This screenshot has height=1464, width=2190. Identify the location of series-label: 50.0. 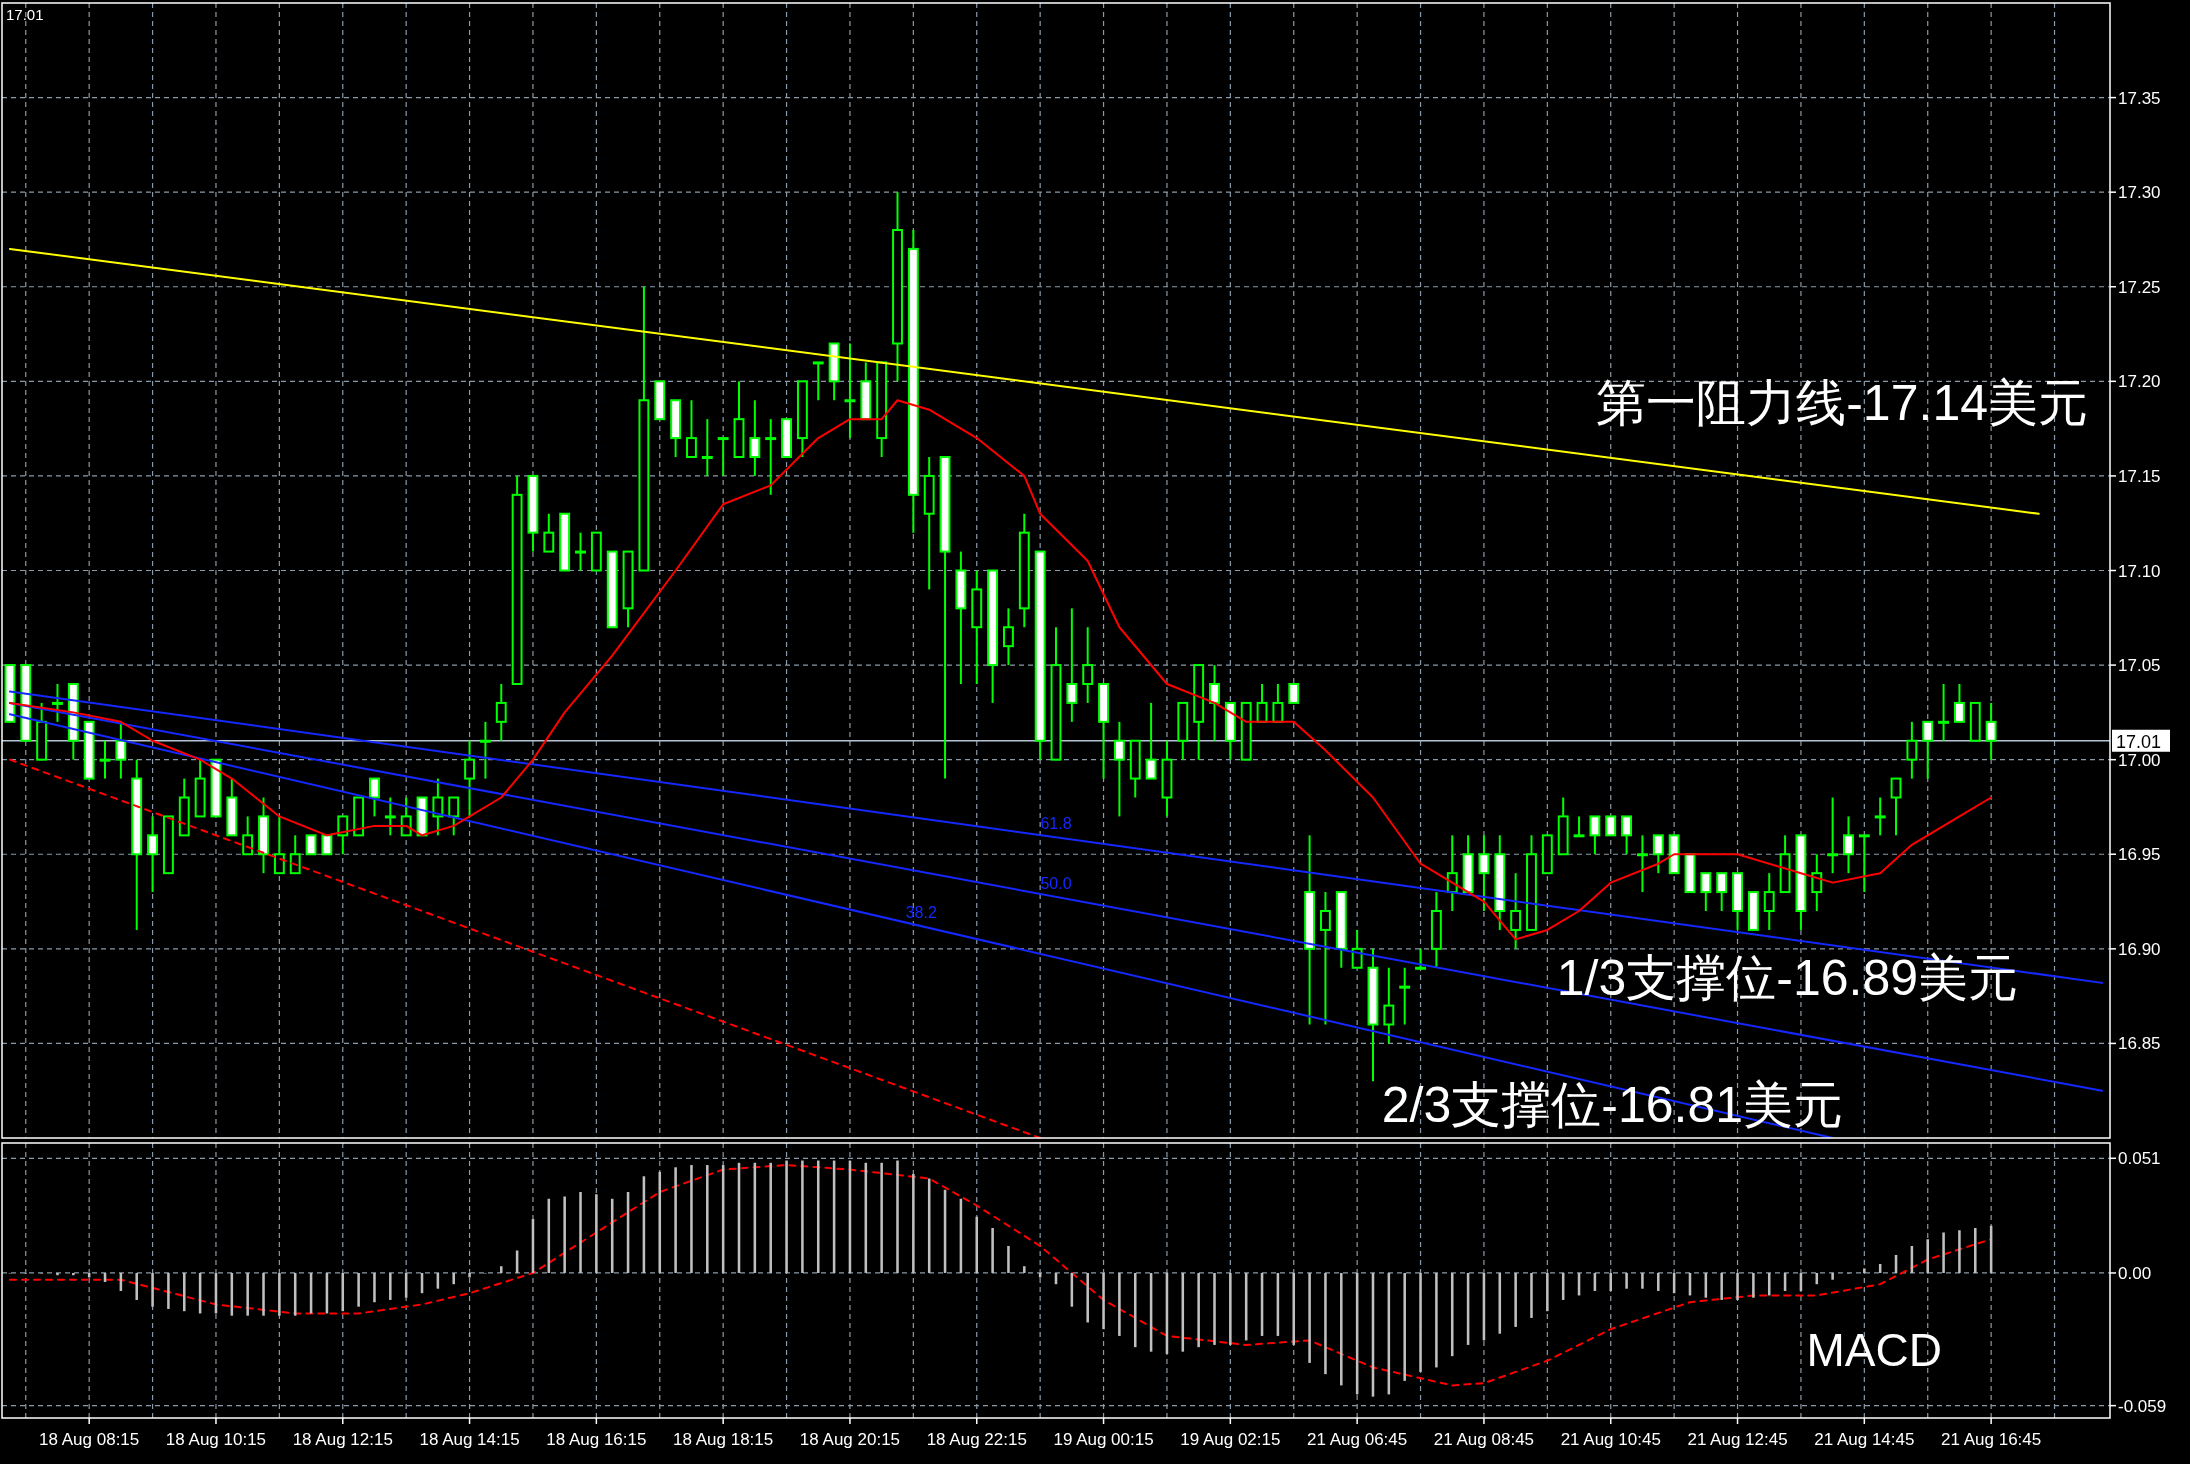
(1056, 883).